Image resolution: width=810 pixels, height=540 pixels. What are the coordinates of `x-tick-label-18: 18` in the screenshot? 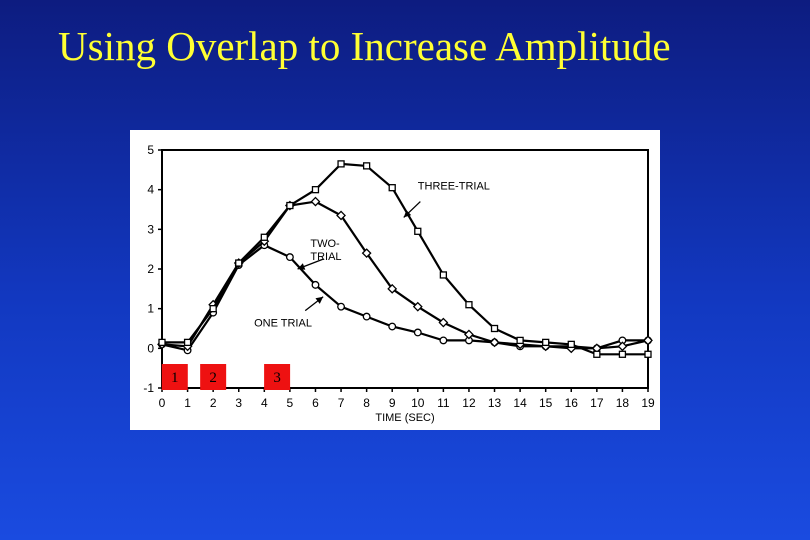 It's located at (623, 403).